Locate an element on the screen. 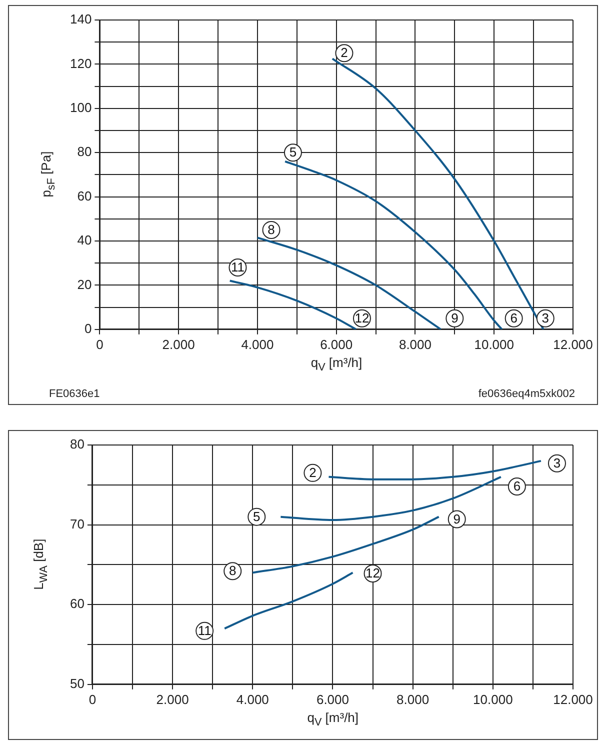 The width and height of the screenshot is (606, 742). y-tick-label: 140 is located at coordinates (81, 19).